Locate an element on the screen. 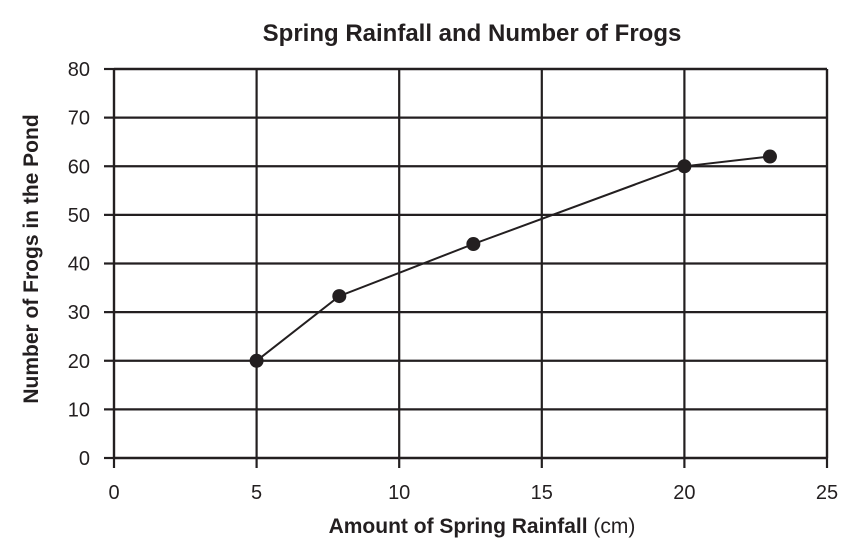 The width and height of the screenshot is (854, 550). x-tick-label: 0 is located at coordinates (113, 493).